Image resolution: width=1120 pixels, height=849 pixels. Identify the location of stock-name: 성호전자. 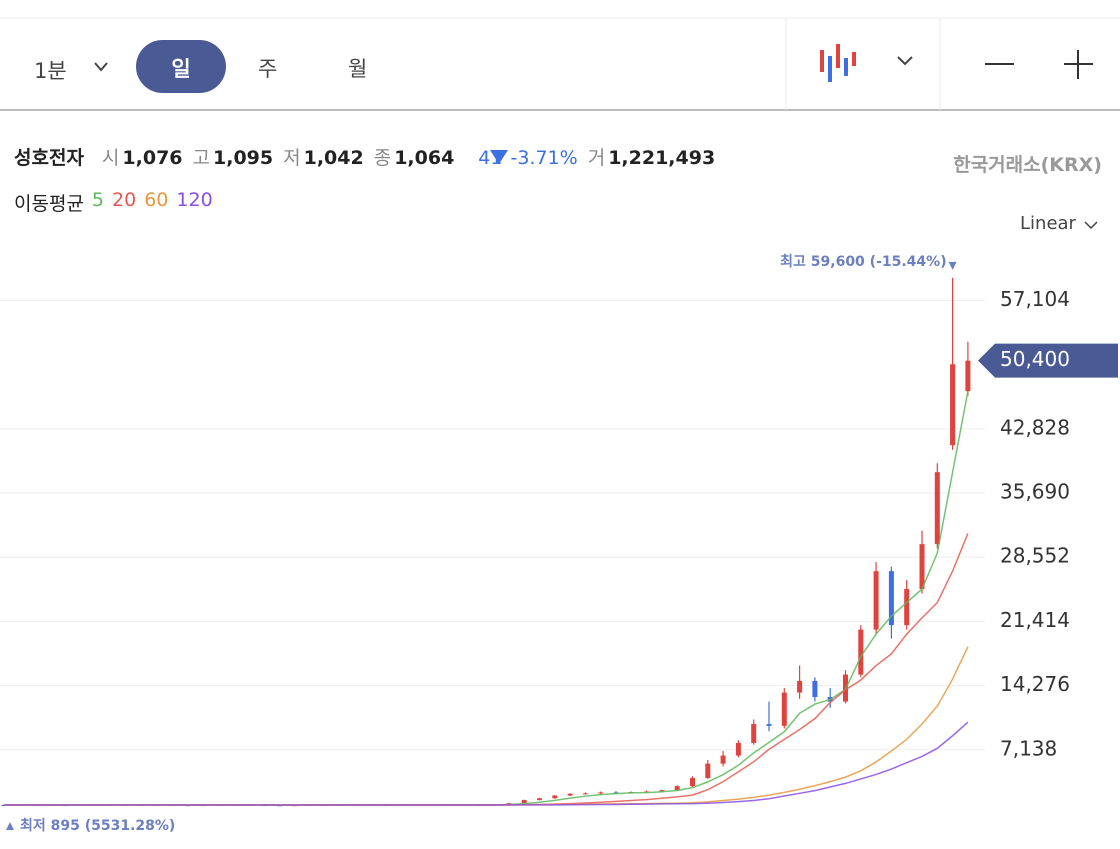
(49, 158).